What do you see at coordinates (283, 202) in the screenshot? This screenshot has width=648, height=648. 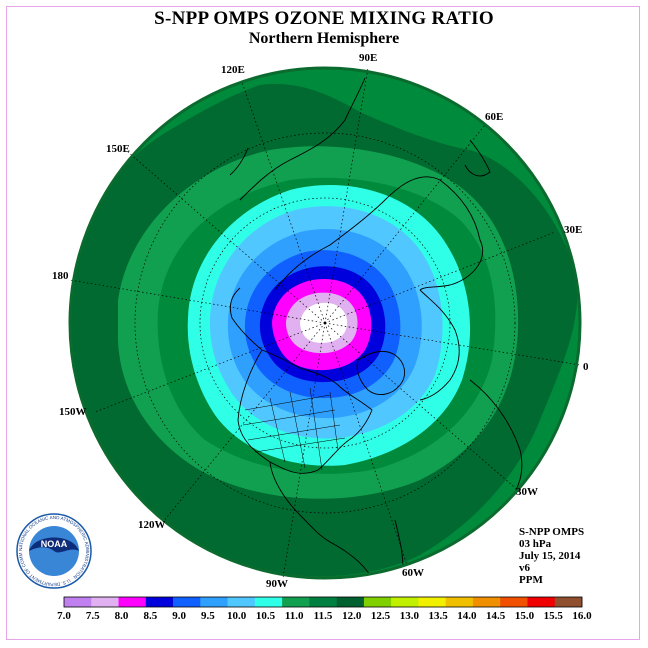 I see `meridian-120e` at bounding box center [283, 202].